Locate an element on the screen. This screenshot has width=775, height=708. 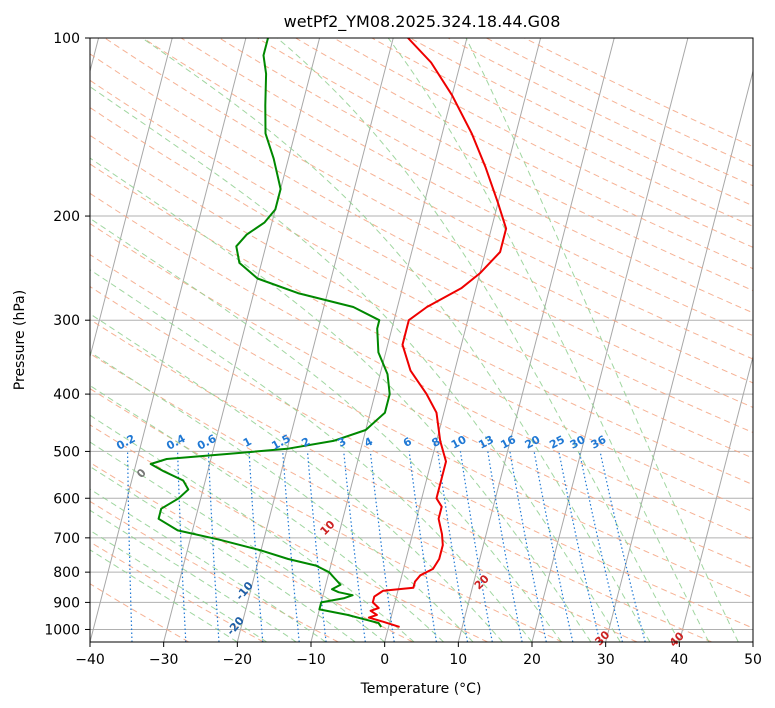
moist-adiabat-label: 10 is located at coordinates (328, 528).